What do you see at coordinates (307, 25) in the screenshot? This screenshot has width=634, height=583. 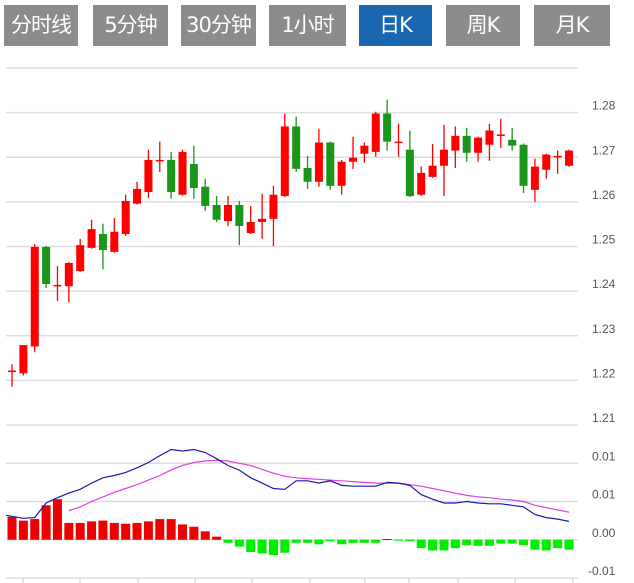 I see `tab-1hour: 1小时` at bounding box center [307, 25].